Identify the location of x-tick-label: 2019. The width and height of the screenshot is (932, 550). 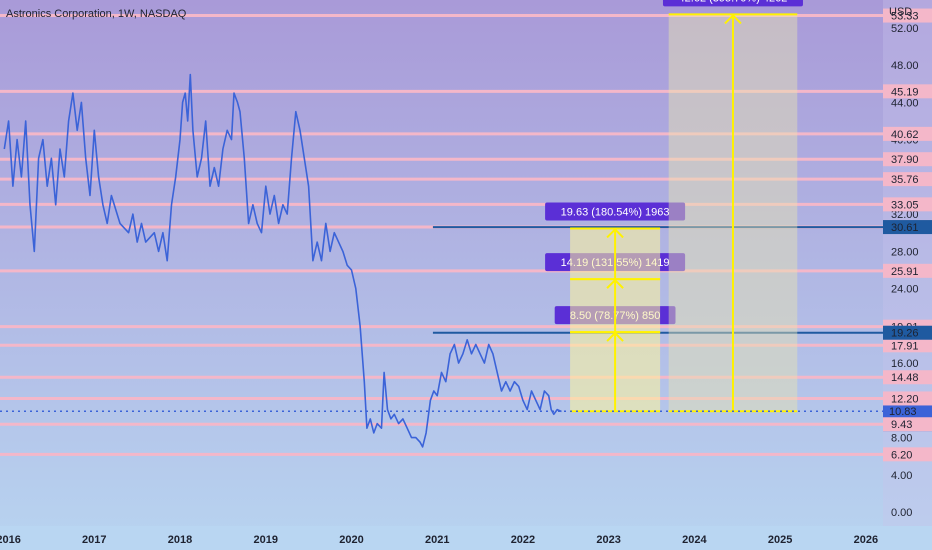
(266, 540).